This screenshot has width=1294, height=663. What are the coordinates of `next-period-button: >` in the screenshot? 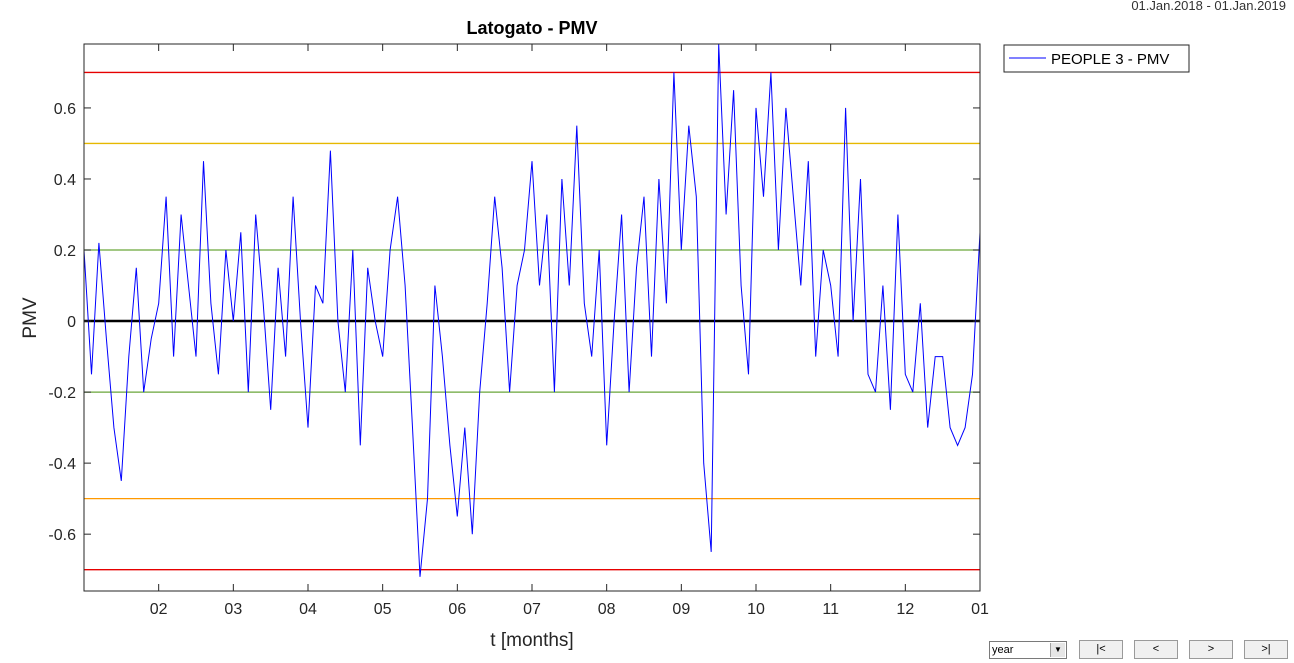 It's located at (1211, 649).